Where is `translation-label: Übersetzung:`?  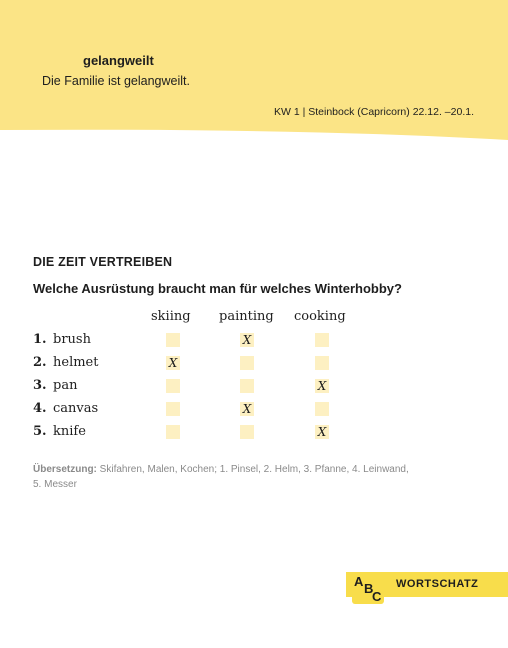
translation-label: Übersetzung: is located at coordinates (65, 469).